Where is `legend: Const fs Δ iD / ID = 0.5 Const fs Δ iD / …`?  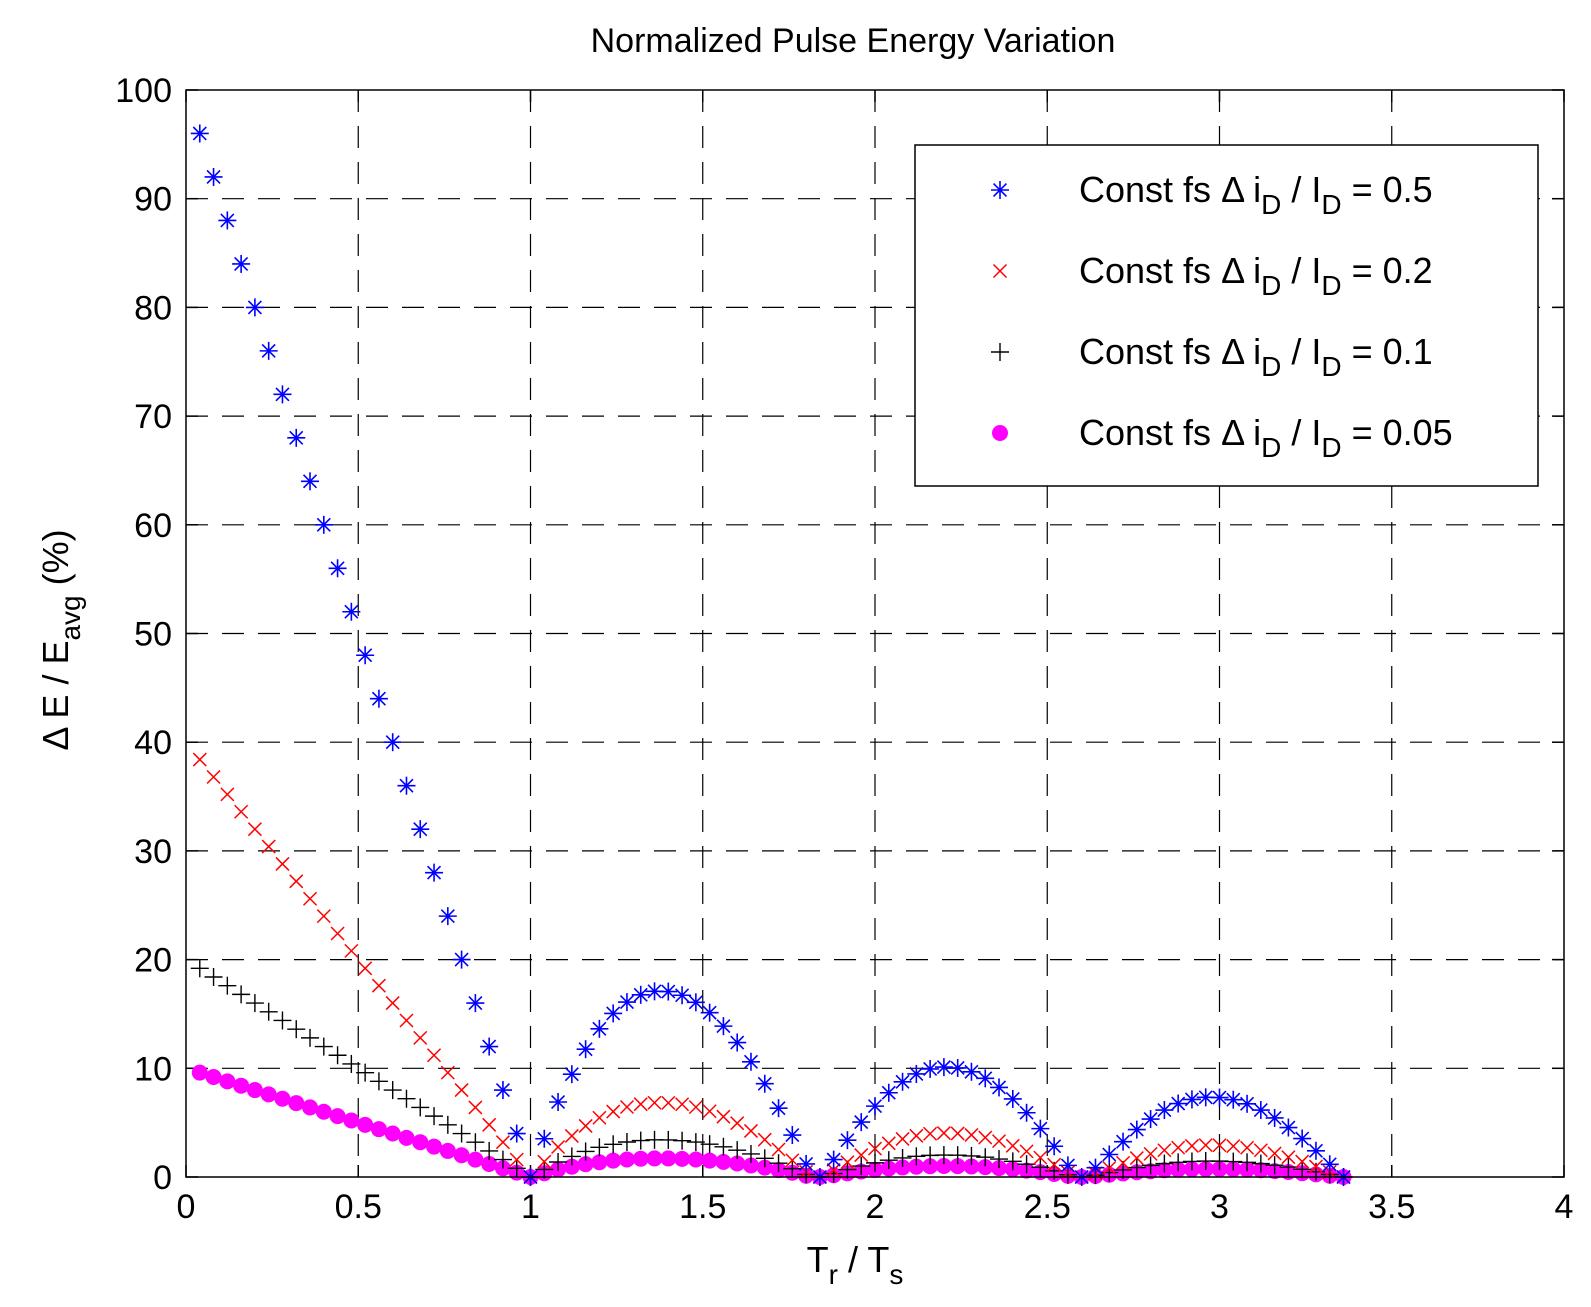 legend: Const fs Δ iD / ID = 0.5 Const fs Δ iD / … is located at coordinates (1226, 315).